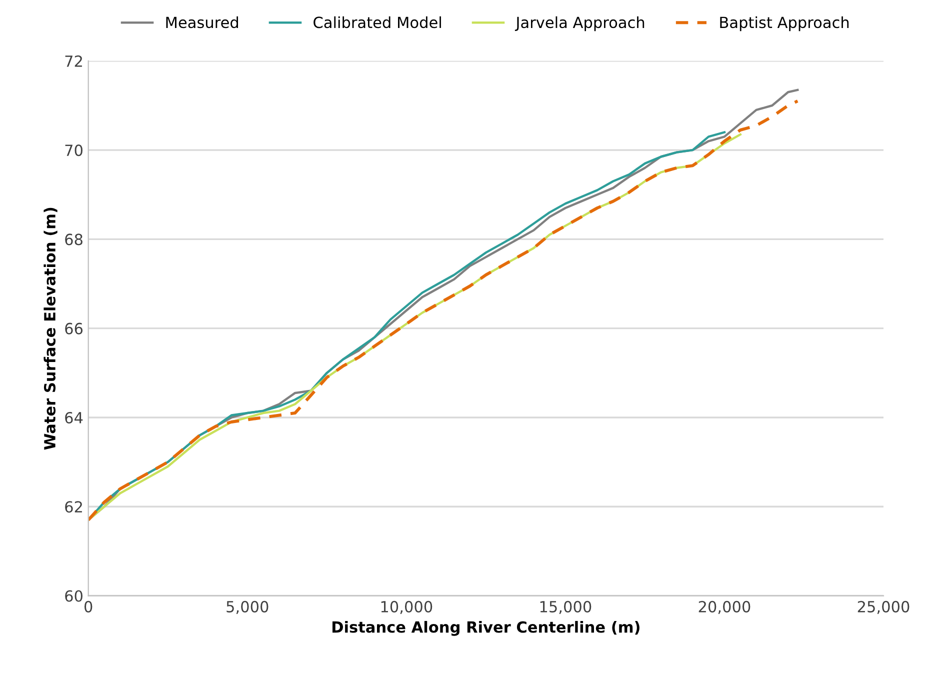 The height and width of the screenshot is (677, 930). What do you see at coordinates (377, 22) in the screenshot?
I see `legend-label: Calibrated Model` at bounding box center [377, 22].